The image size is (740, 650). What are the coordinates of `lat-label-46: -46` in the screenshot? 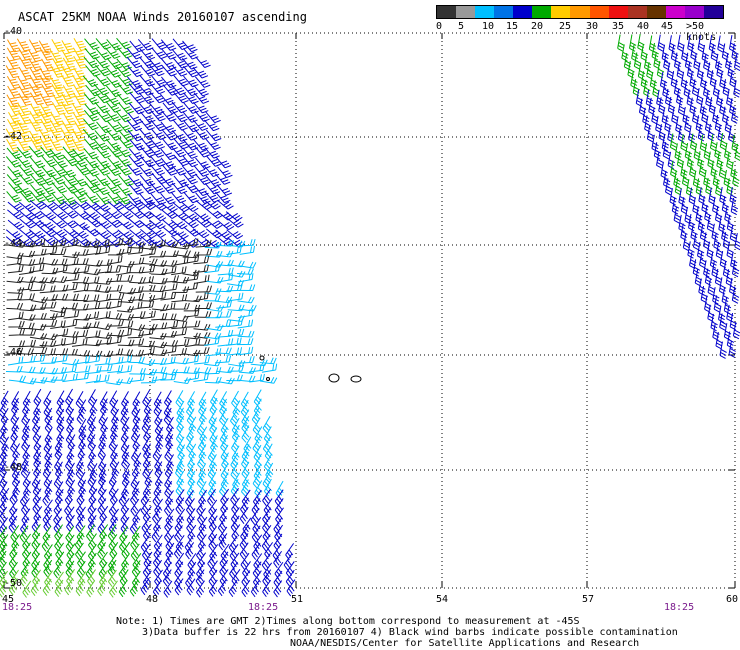 It's located at (13, 352).